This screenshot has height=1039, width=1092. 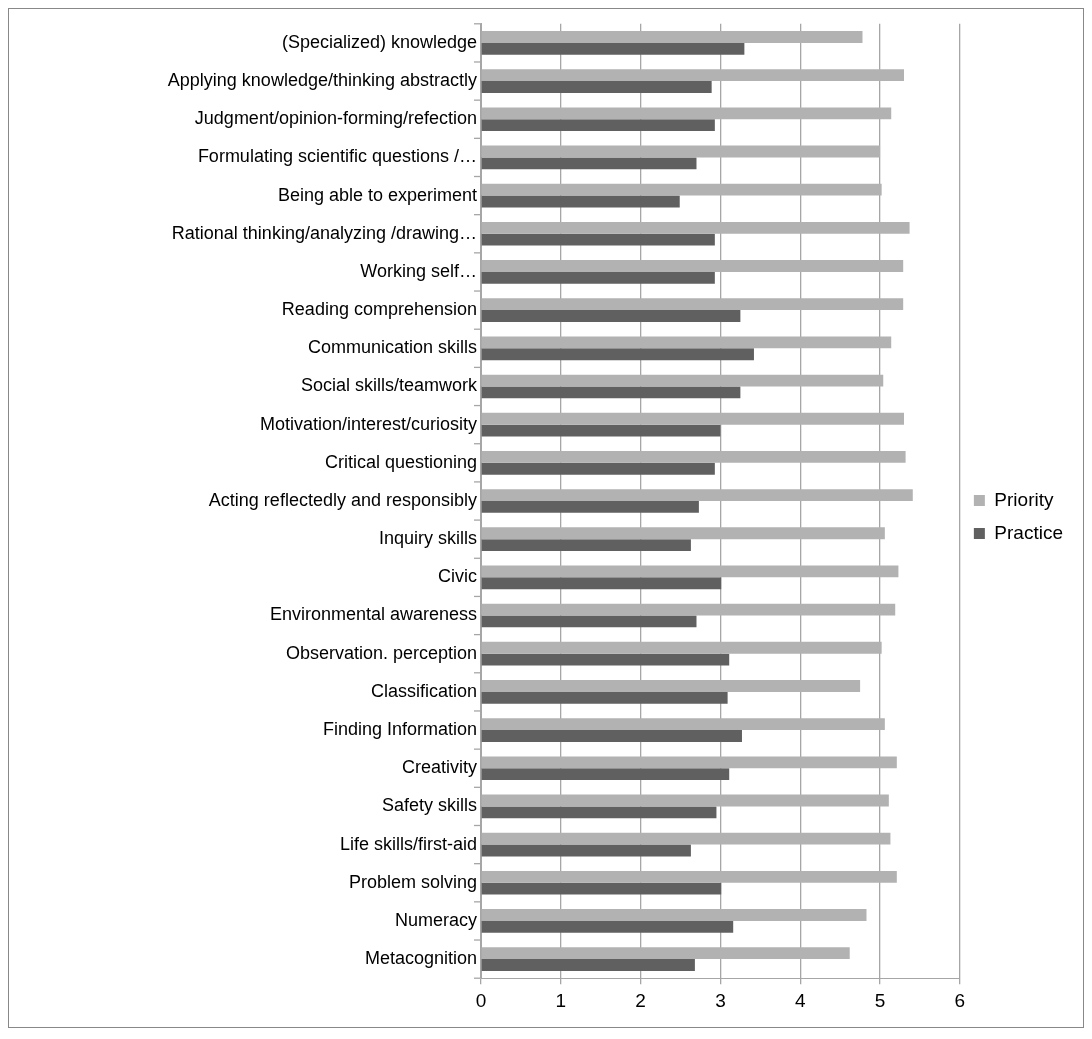 I want to click on x-tick-label: 2, so click(x=640, y=1000).